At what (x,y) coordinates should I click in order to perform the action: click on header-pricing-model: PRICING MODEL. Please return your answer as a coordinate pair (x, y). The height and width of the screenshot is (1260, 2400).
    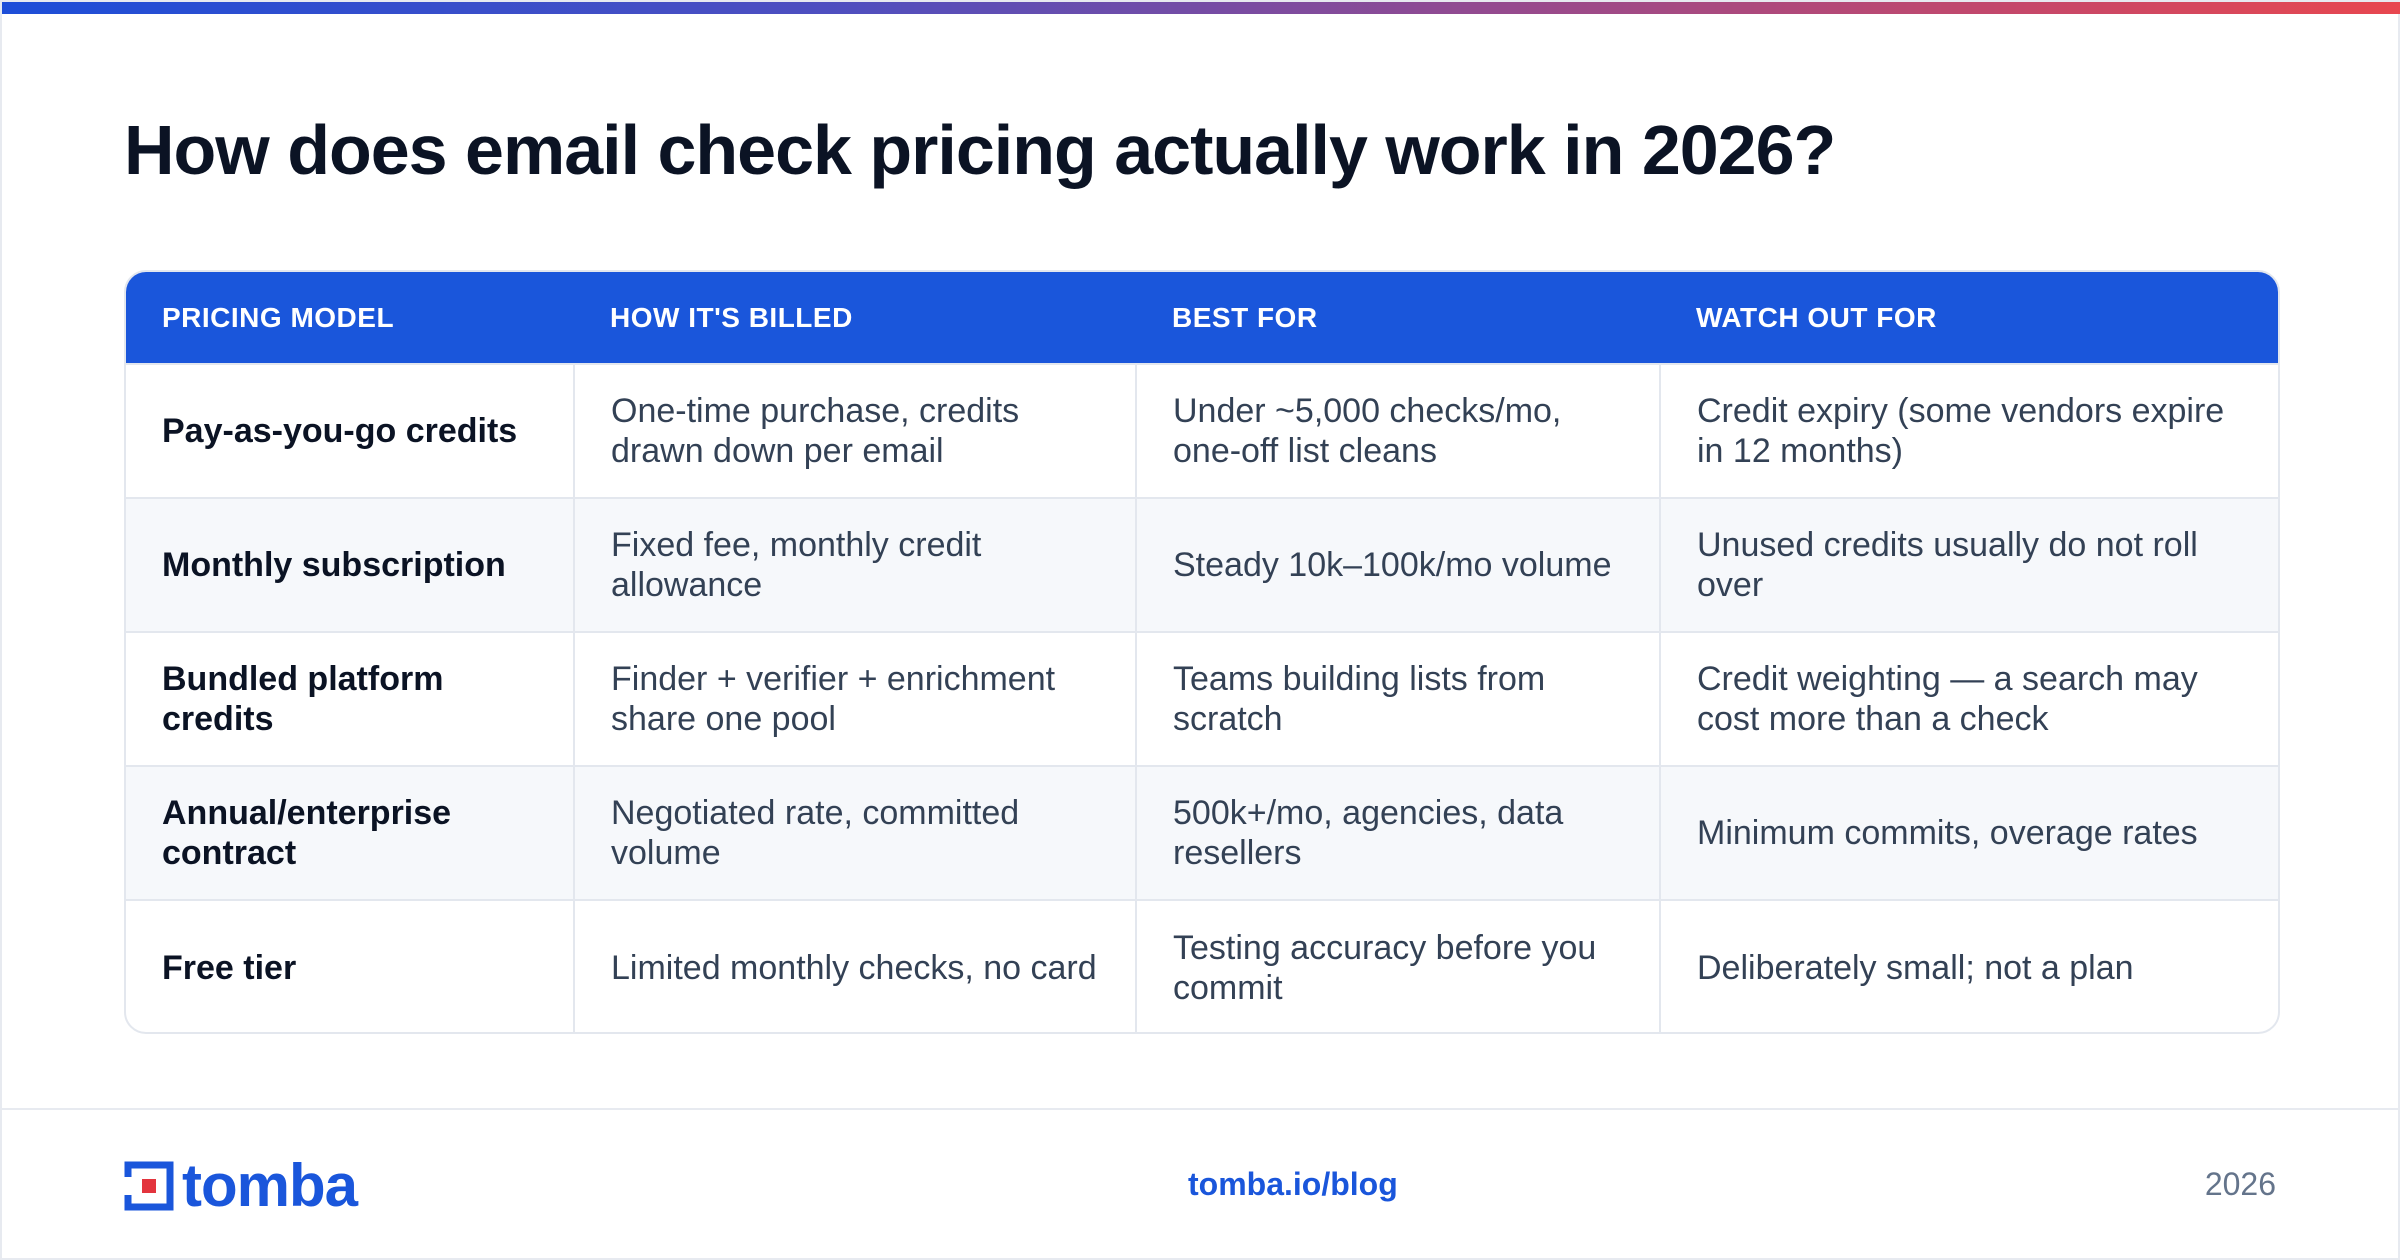
    Looking at the image, I should click on (278, 317).